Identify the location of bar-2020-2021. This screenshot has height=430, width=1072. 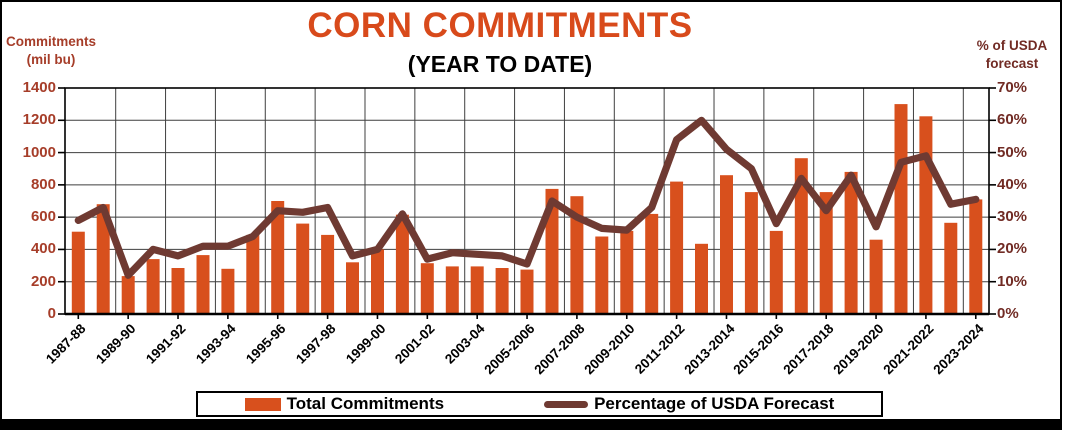
(901, 209).